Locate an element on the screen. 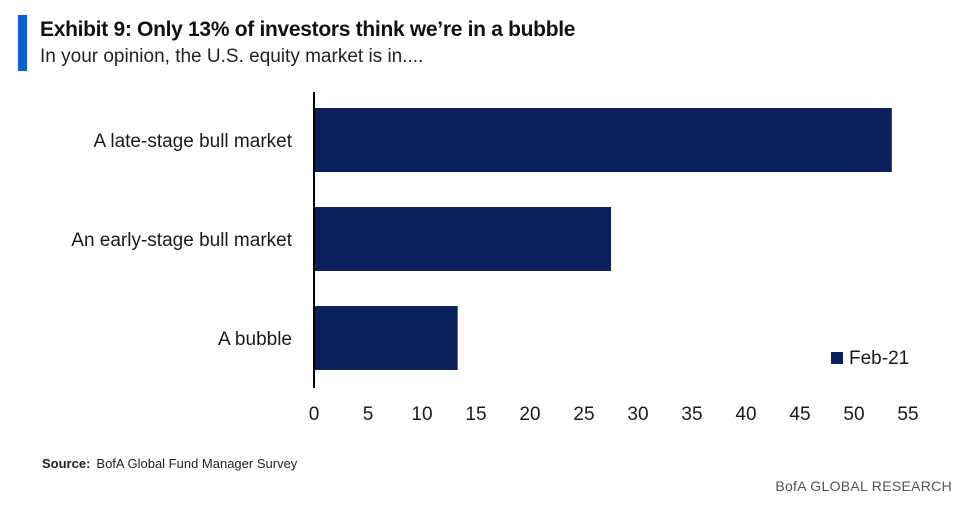 The width and height of the screenshot is (962, 505). category-label-2: A bubble is located at coordinates (255, 339).